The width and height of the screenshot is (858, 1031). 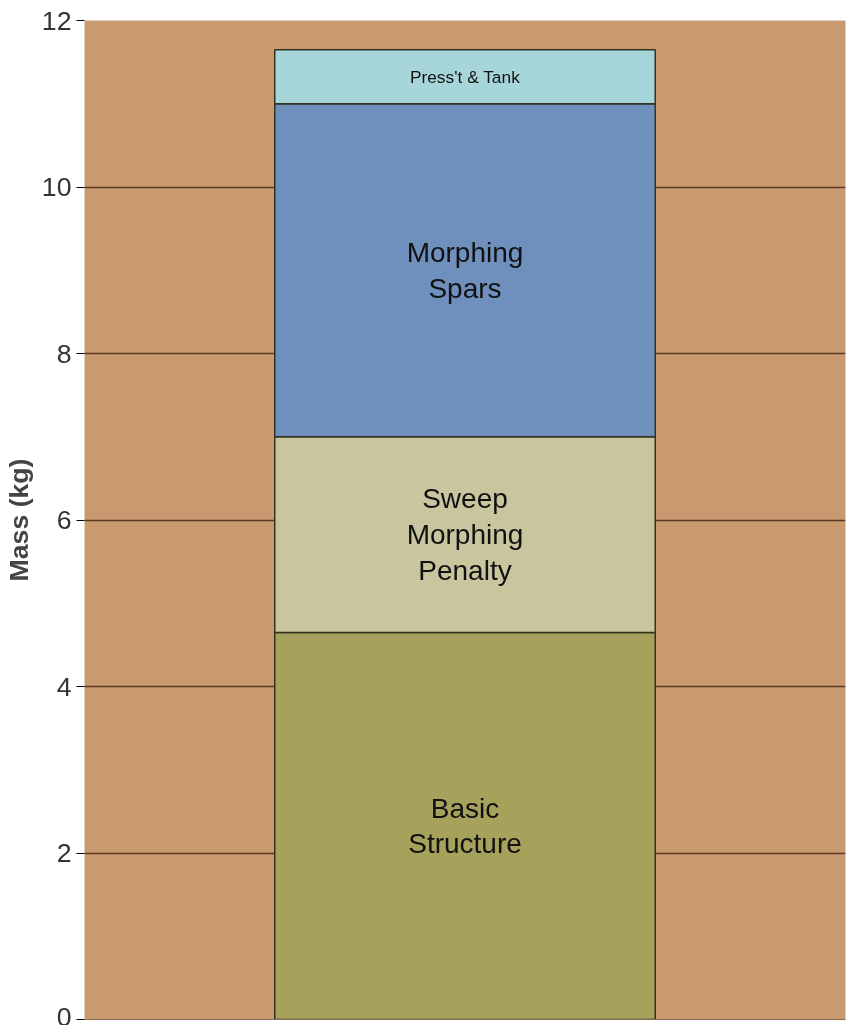 What do you see at coordinates (465, 826) in the screenshot?
I see `series-label: Basic Structure` at bounding box center [465, 826].